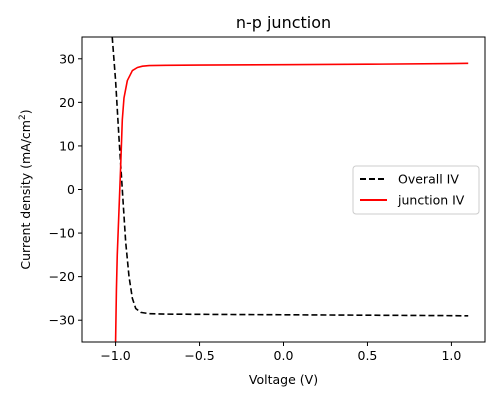 The image size is (500, 400). Describe the element at coordinates (431, 200) in the screenshot. I see `legend-label-junction-iv: junction IV` at that location.